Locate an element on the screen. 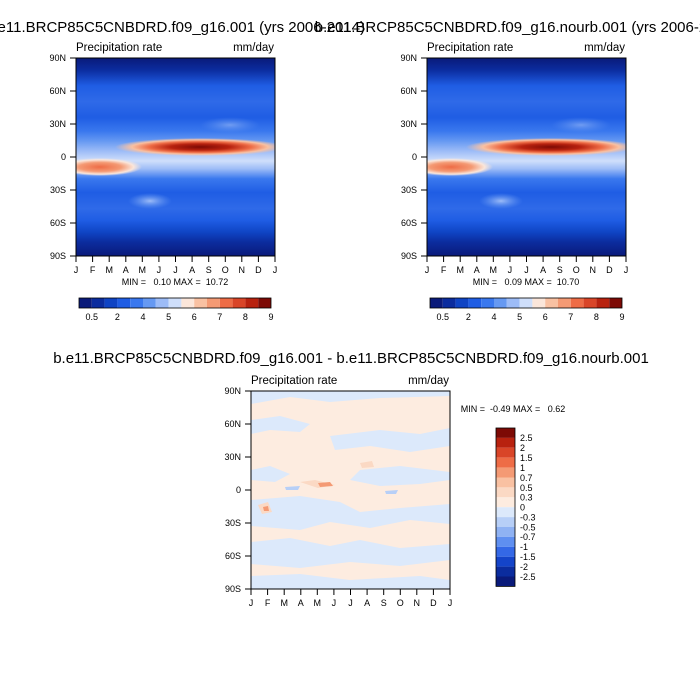 The image size is (700, 700). colorbar-label: 7 is located at coordinates (219, 317).